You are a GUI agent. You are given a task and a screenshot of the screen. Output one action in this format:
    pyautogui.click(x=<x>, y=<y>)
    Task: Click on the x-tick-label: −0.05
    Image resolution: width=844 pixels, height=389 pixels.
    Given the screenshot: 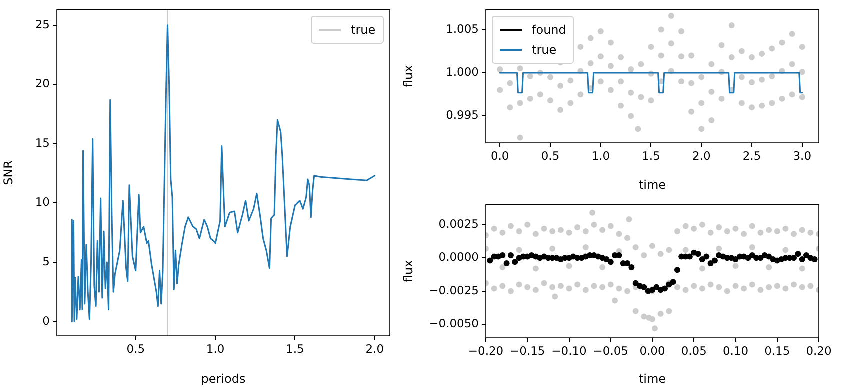 What is the action you would take?
    pyautogui.click(x=610, y=351)
    